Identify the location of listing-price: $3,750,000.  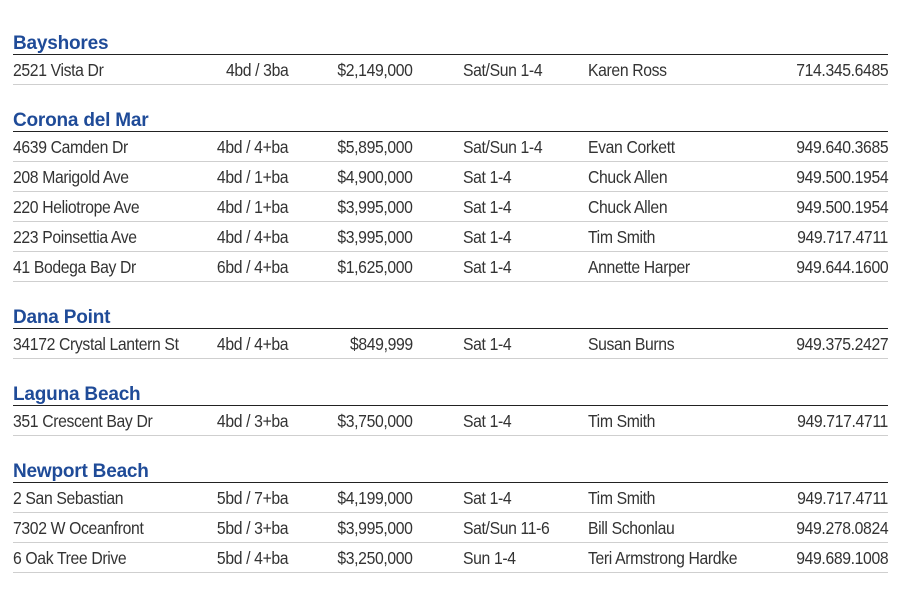
(375, 421).